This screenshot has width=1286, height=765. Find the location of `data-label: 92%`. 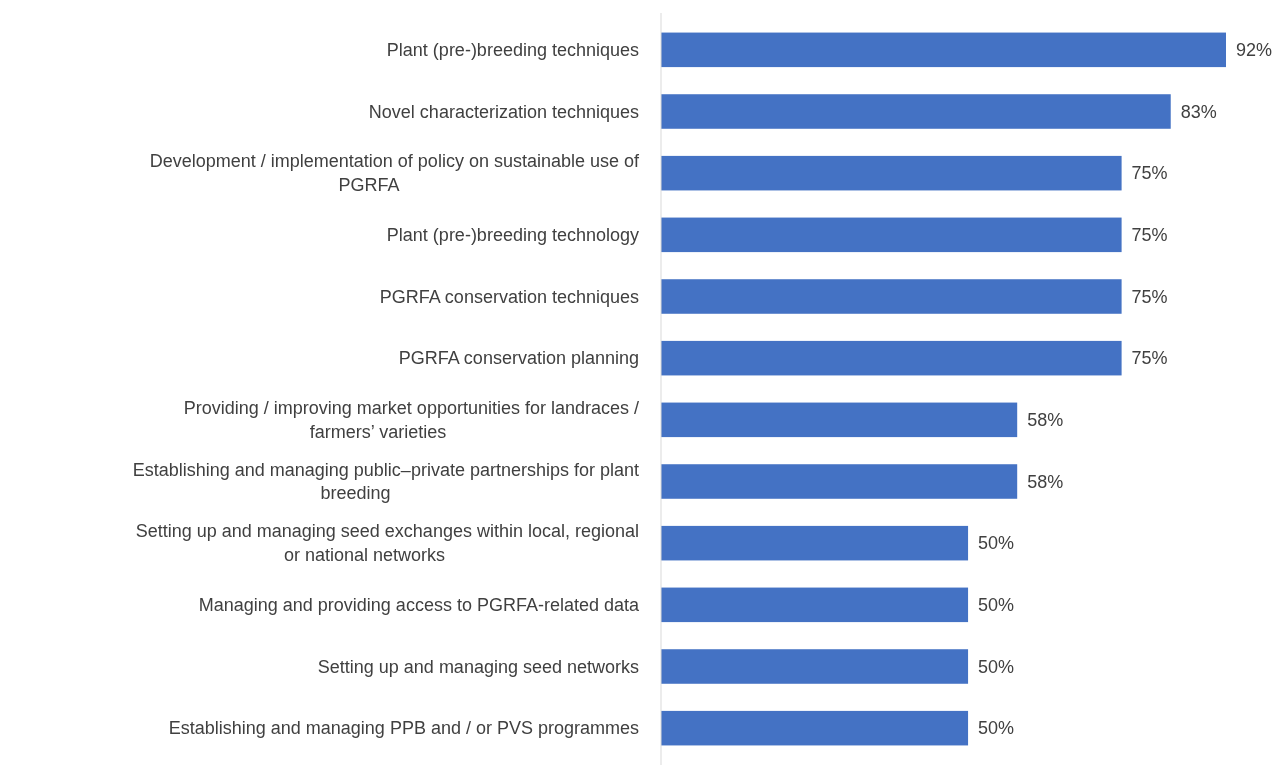

data-label: 92% is located at coordinates (1254, 49).